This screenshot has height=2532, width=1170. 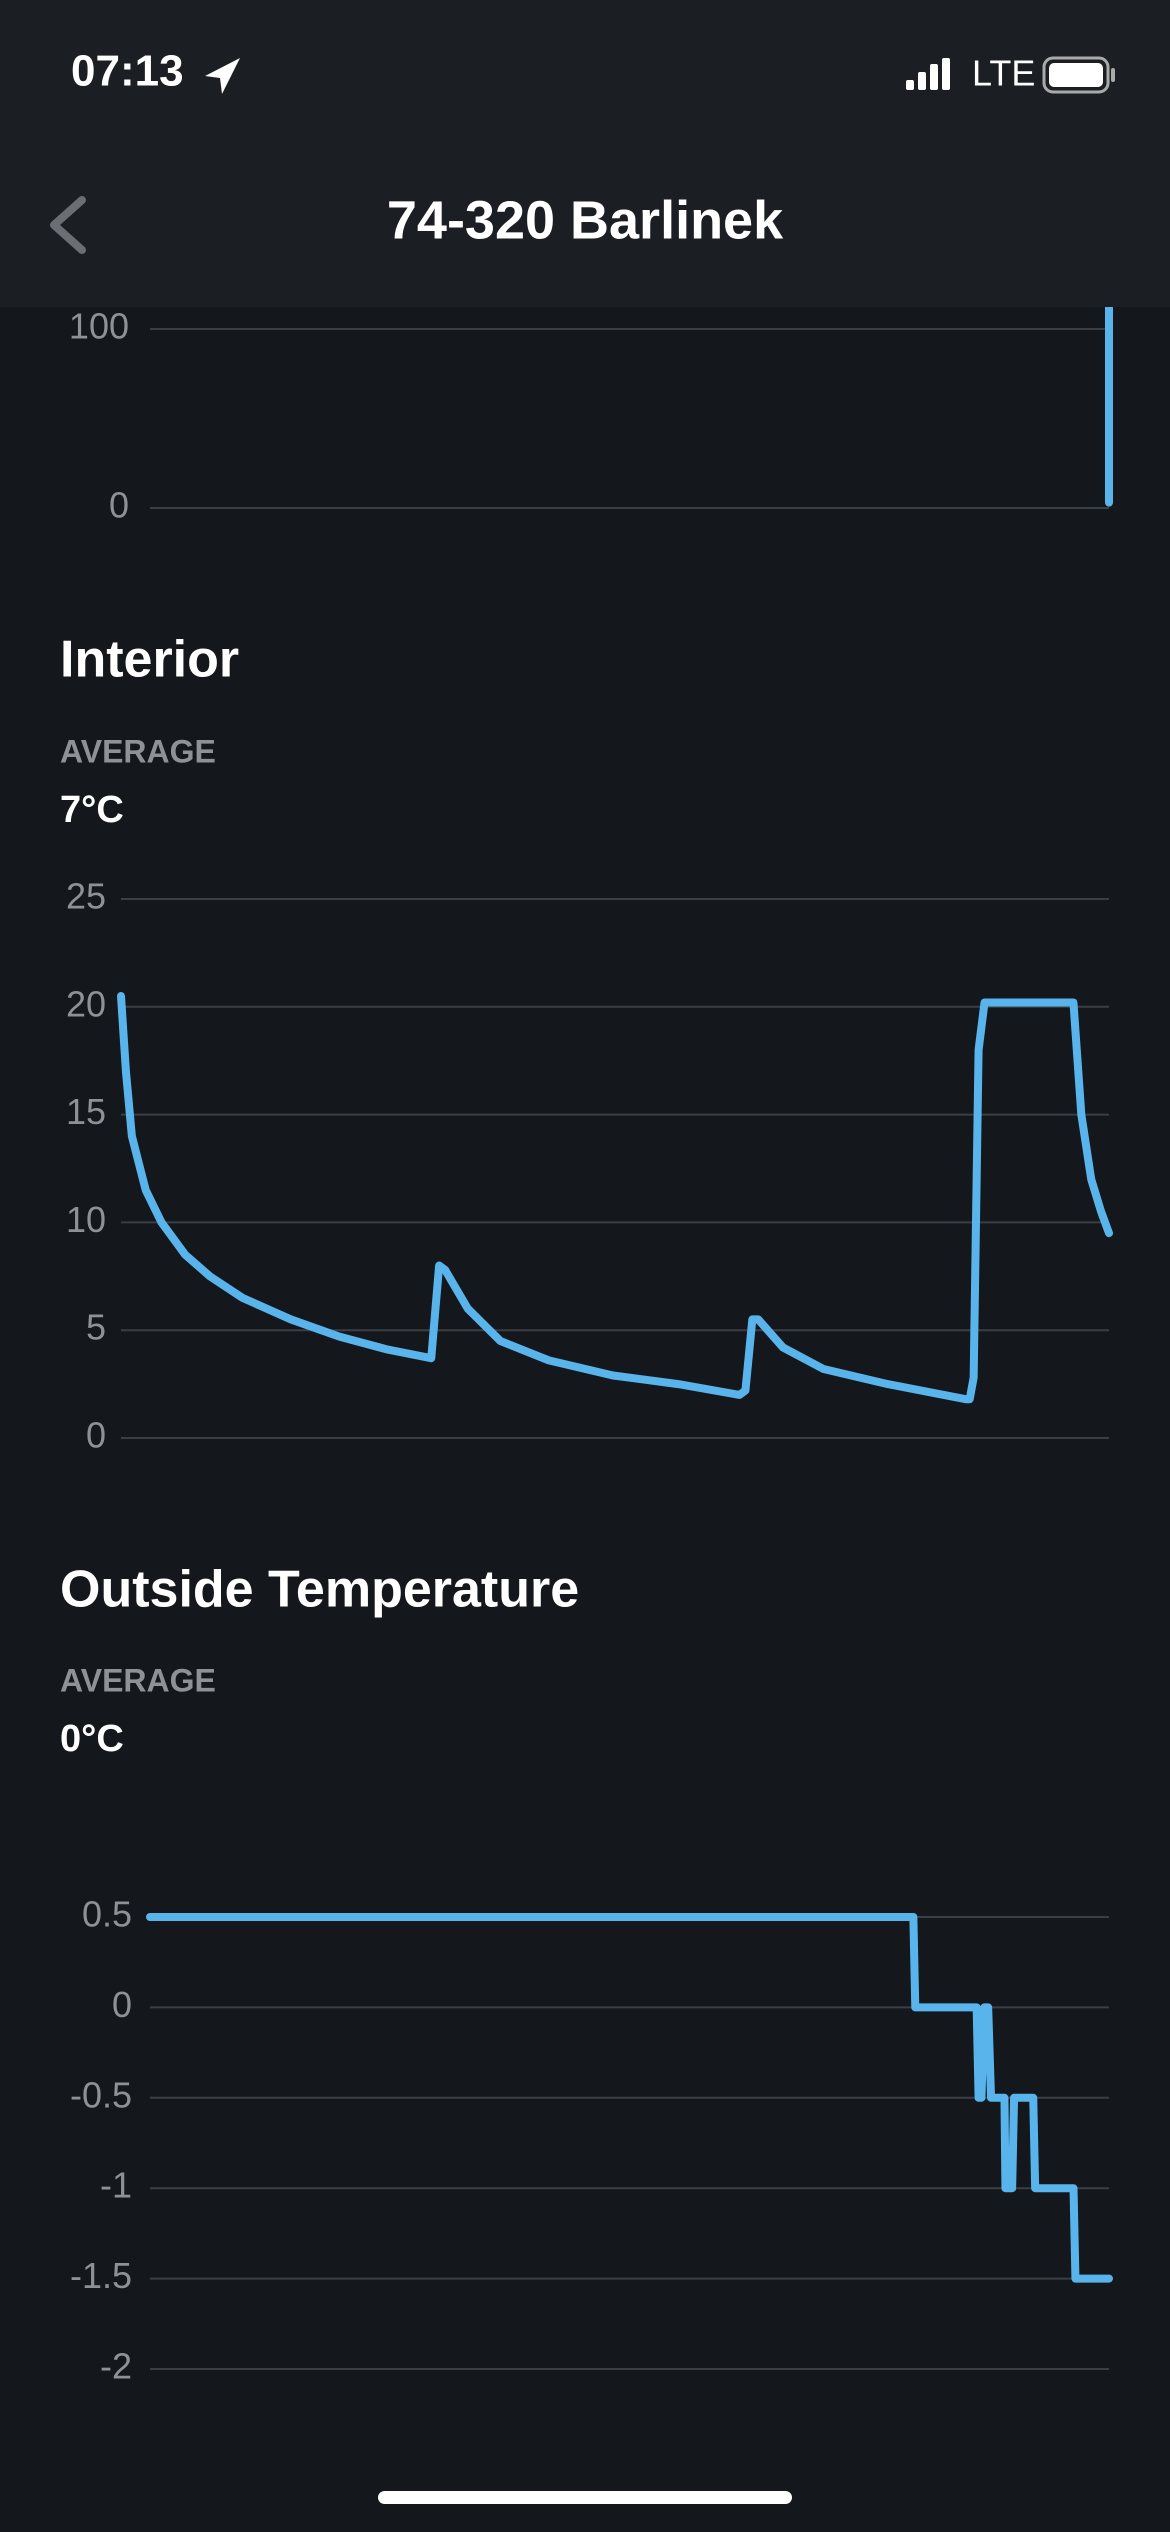 What do you see at coordinates (68, 225) in the screenshot?
I see `back-button` at bounding box center [68, 225].